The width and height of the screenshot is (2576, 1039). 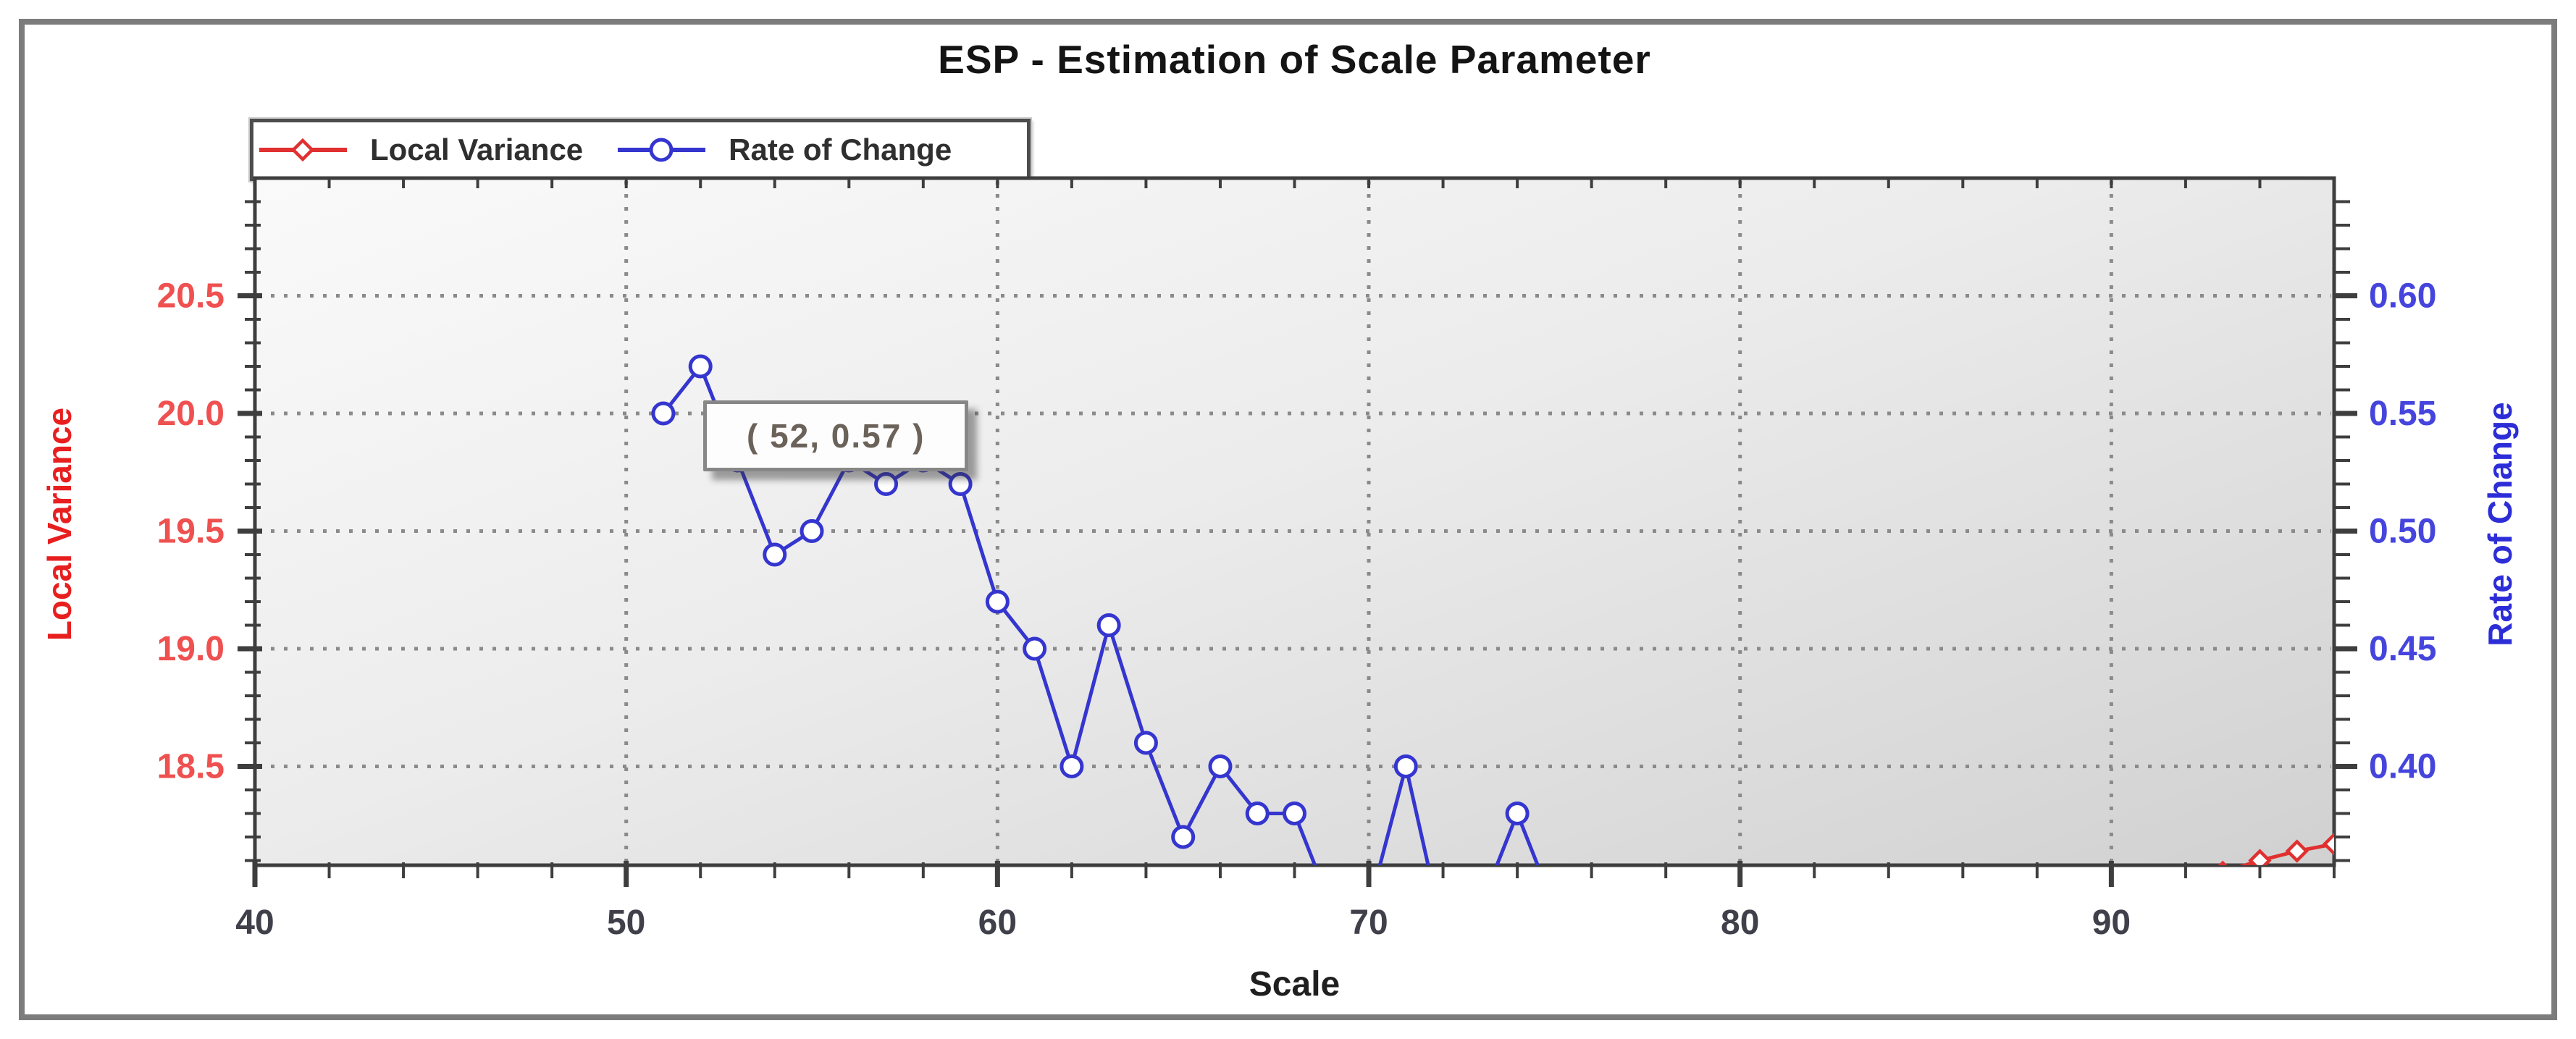 I want to click on chart-title: ESP - Estimation of Scale Parameter, so click(x=1294, y=59).